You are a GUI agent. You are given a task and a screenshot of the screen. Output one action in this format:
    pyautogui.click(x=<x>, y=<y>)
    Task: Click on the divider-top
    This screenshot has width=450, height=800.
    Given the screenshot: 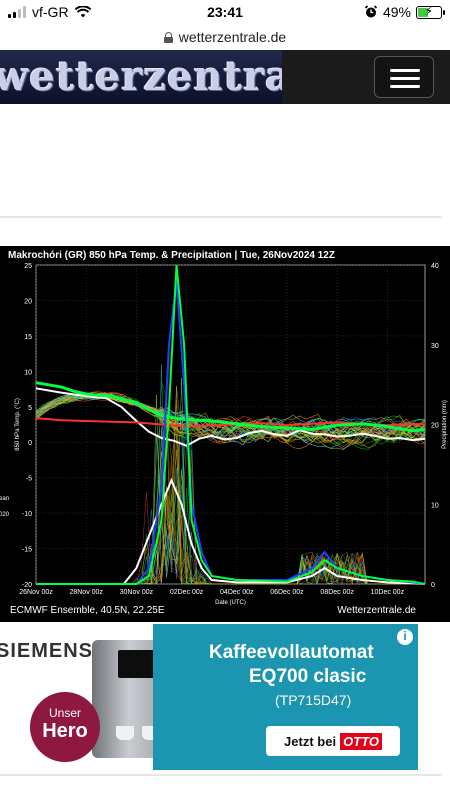 What is the action you would take?
    pyautogui.click(x=221, y=217)
    